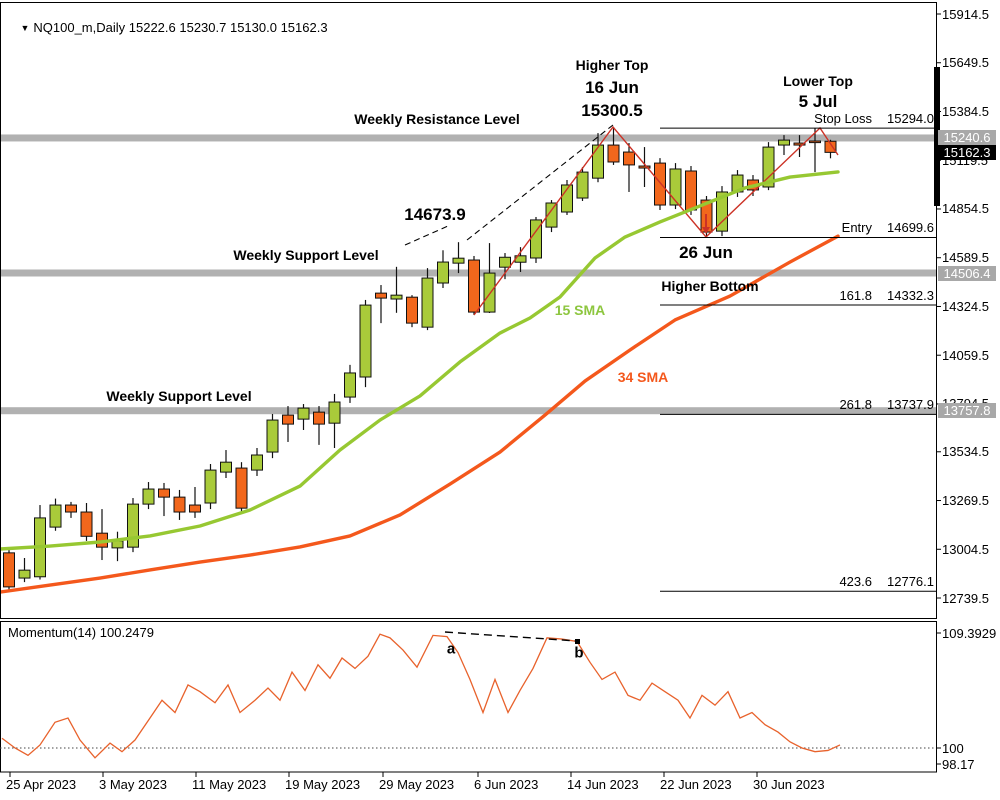 Image resolution: width=1000 pixels, height=800 pixels. I want to click on symbol-timeframe: NQ100_m,Daily, so click(79, 27).